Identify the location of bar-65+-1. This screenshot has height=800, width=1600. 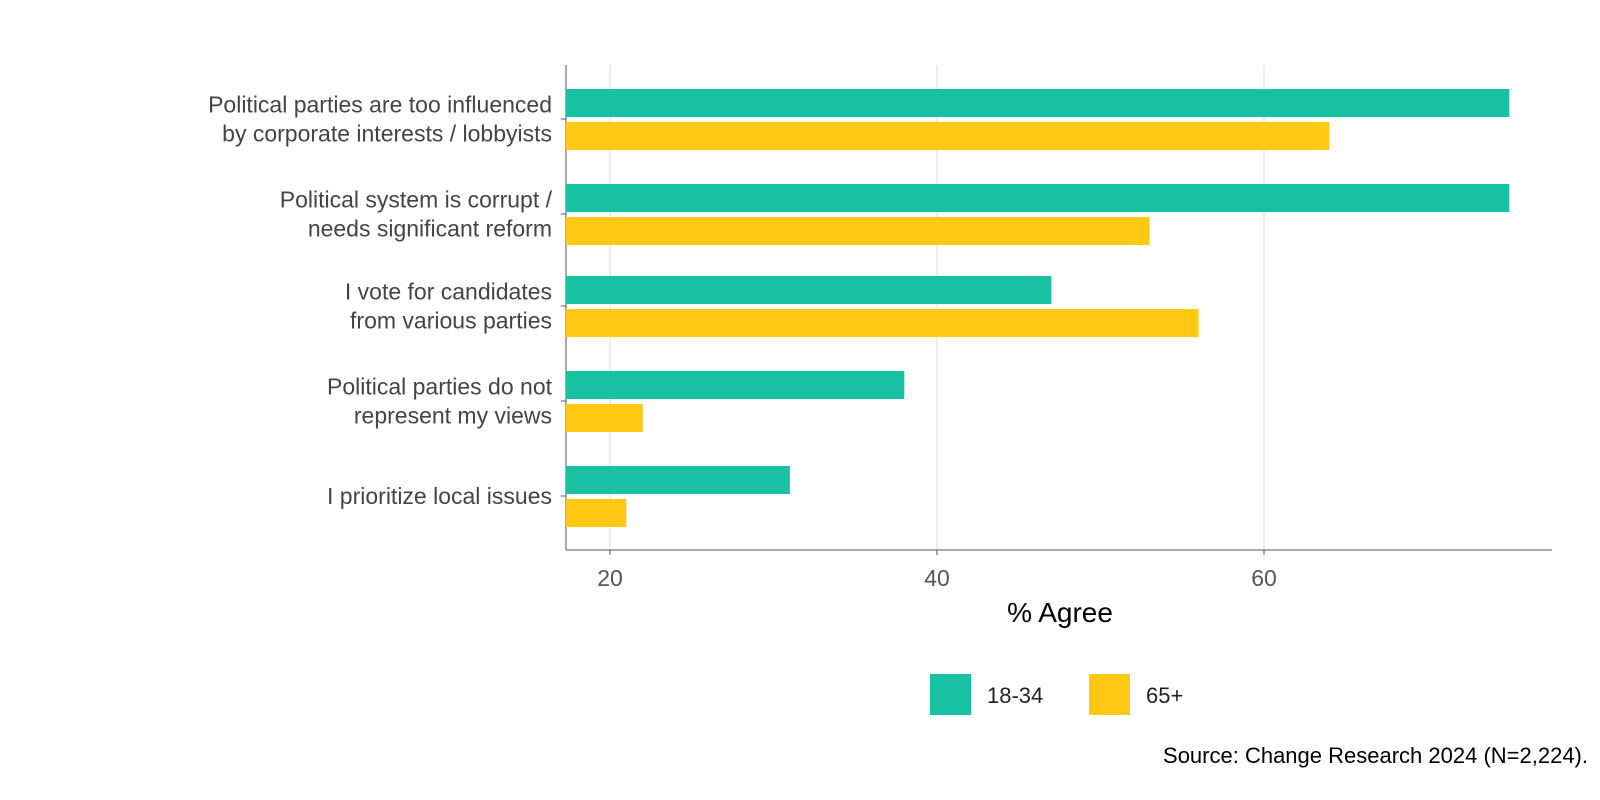
(858, 231).